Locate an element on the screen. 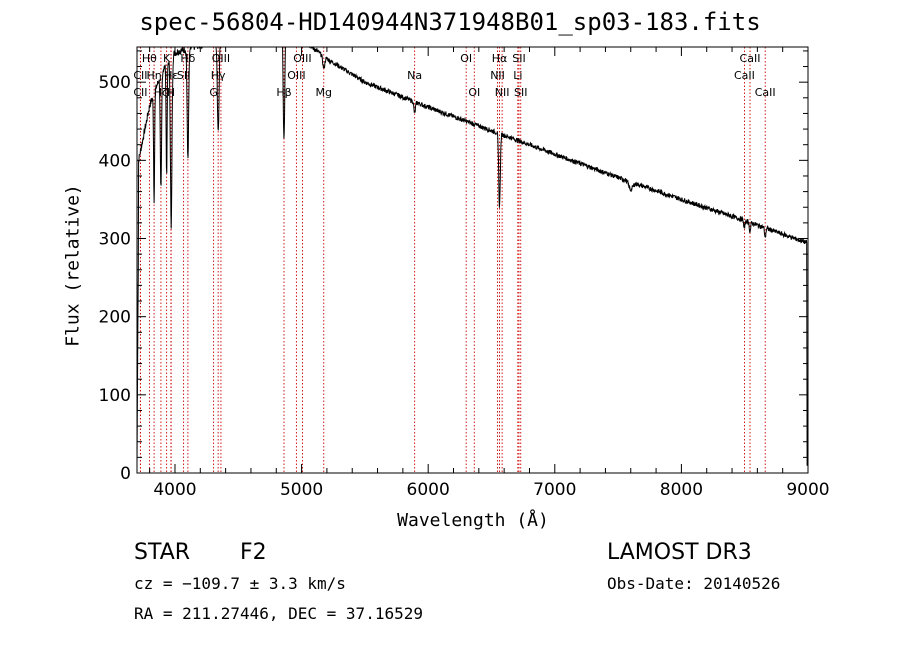  x-tick-label: 9000 is located at coordinates (807, 490).